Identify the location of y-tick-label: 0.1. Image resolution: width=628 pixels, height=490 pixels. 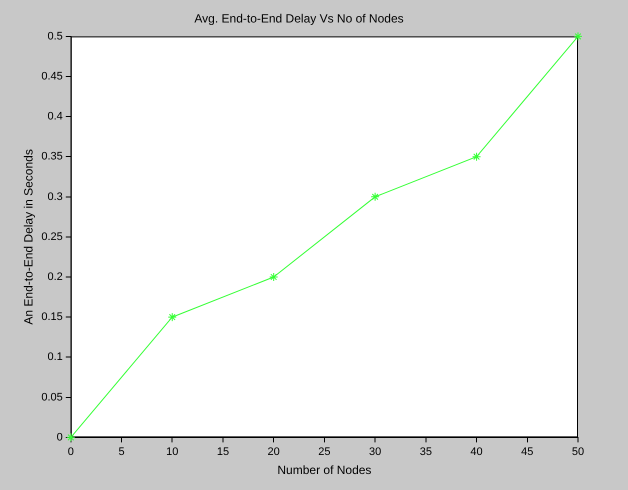
(55, 357).